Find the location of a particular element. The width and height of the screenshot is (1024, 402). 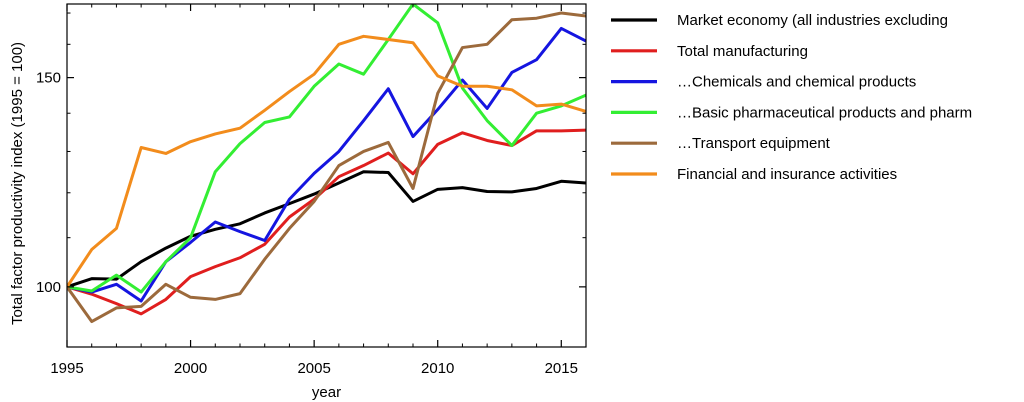

y-tick-label: 100 is located at coordinates (48, 287).